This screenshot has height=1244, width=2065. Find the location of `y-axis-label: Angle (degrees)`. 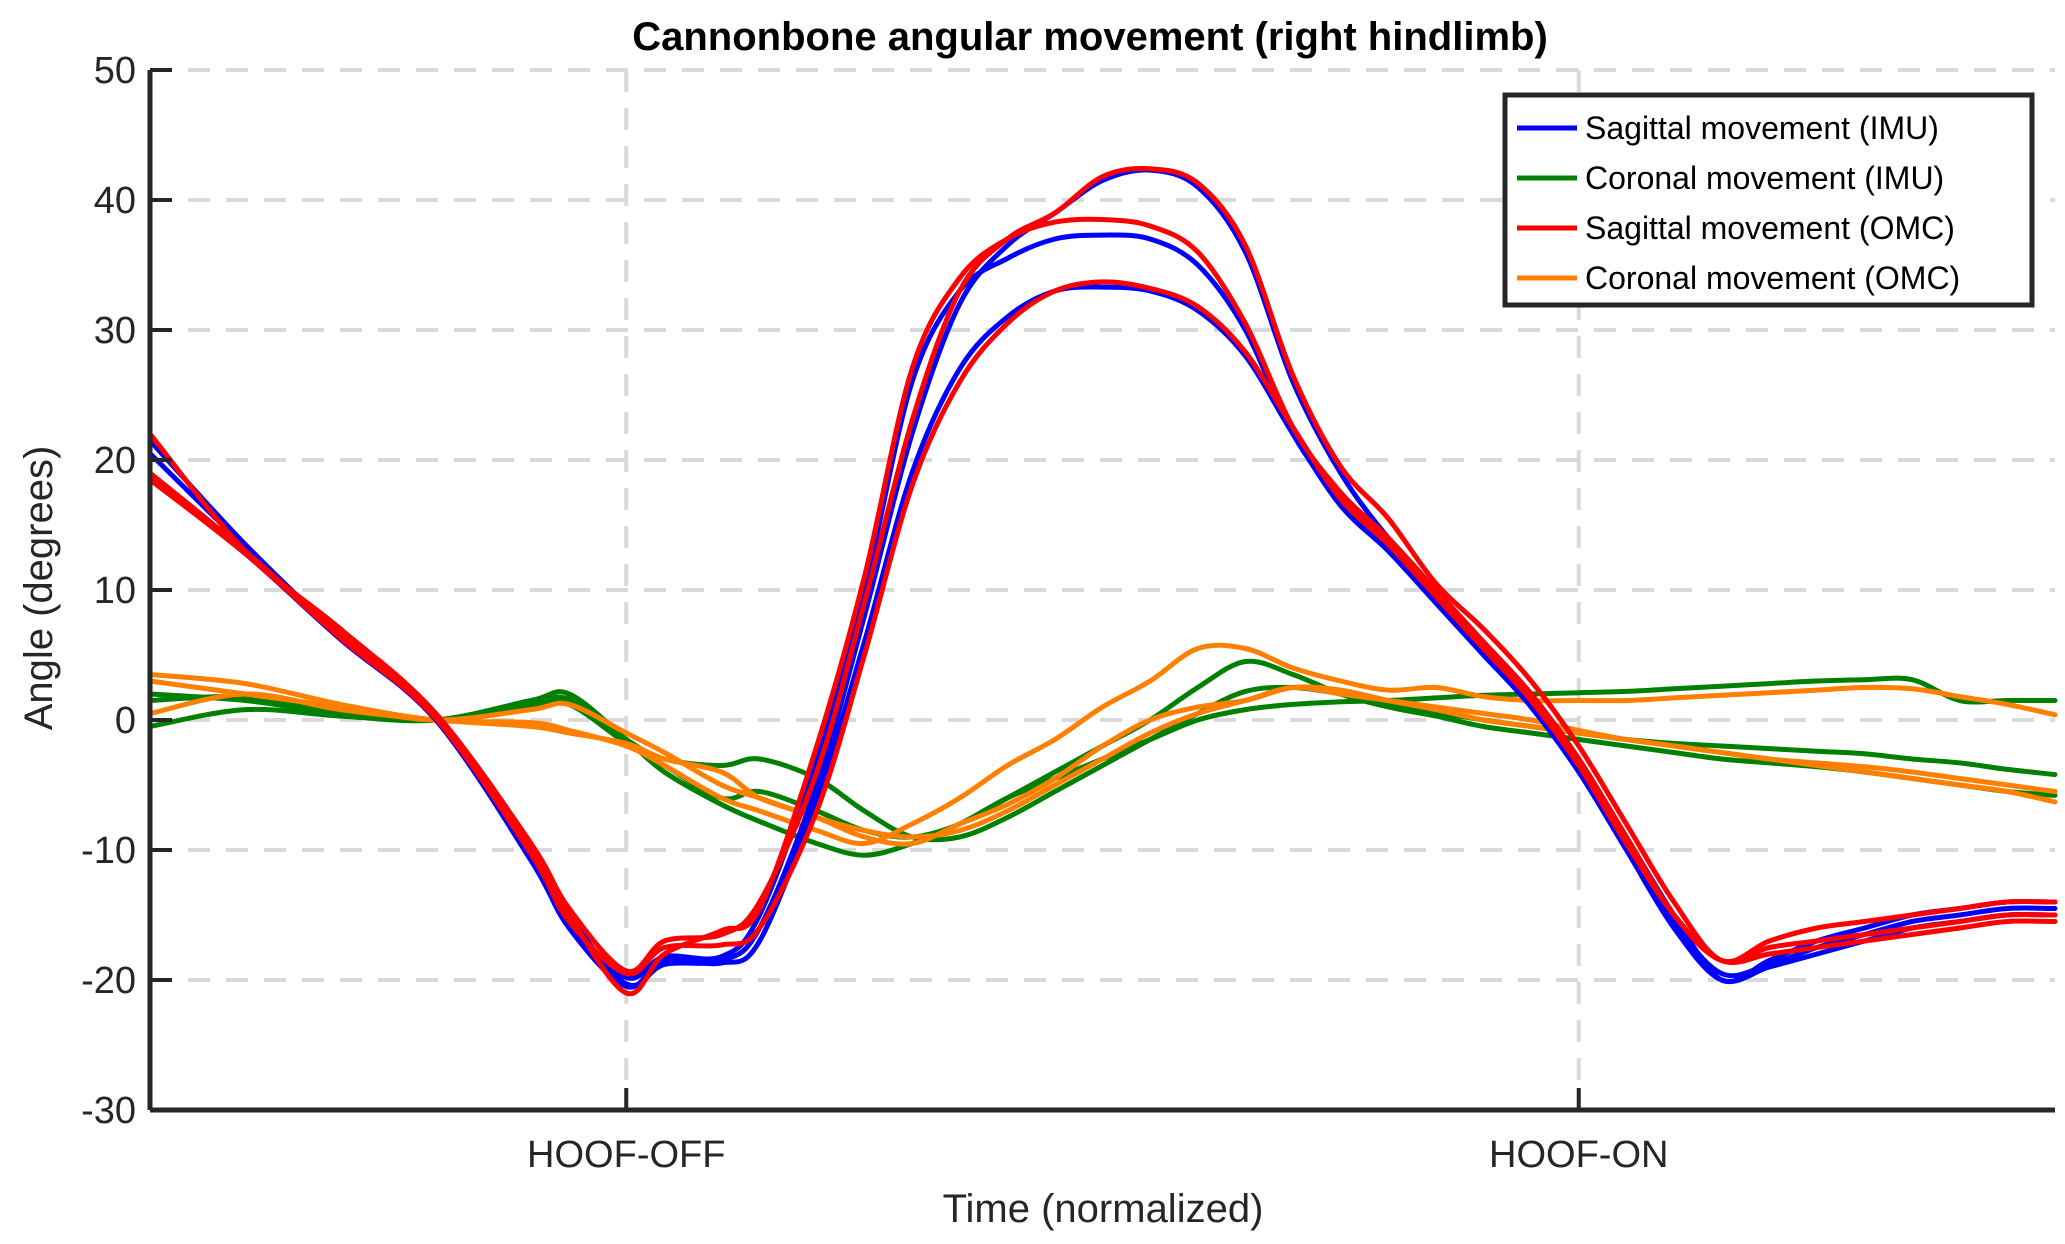

y-axis-label: Angle (degrees) is located at coordinates (39, 588).